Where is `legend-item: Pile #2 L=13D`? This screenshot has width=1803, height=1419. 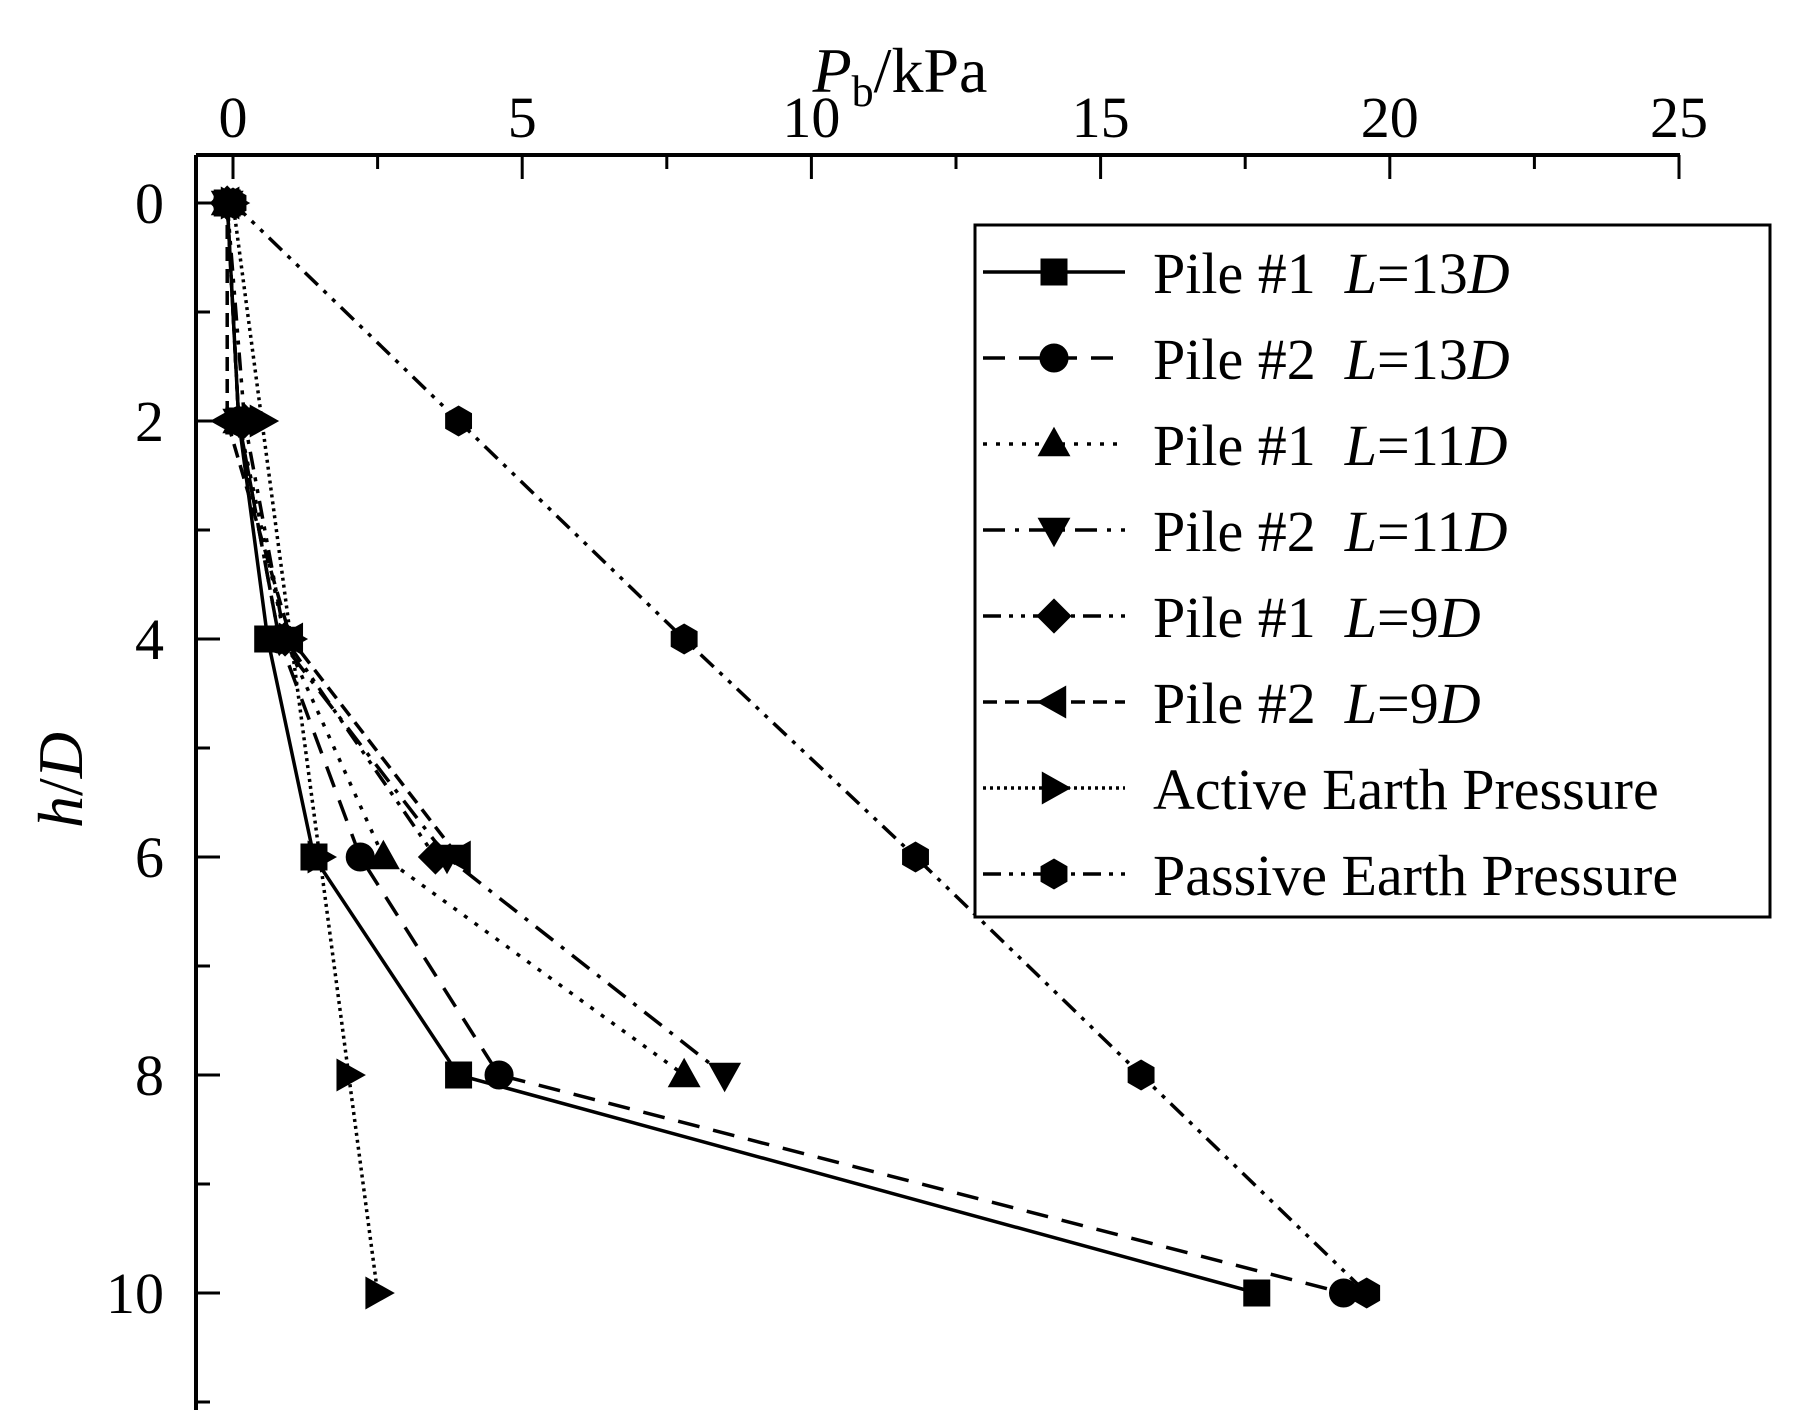
legend-item: Pile #2 L=13D is located at coordinates (1246, 359).